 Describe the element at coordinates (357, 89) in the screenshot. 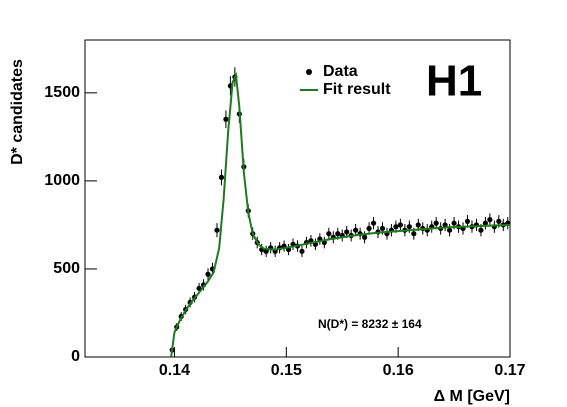

I see `legend-label: Fit result` at that location.